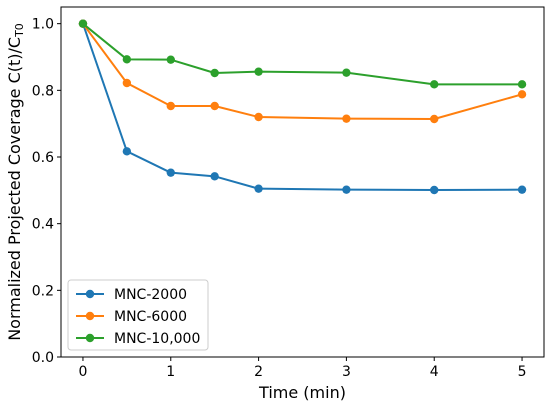 The width and height of the screenshot is (550, 406). I want to click on legend-entry: MNC-6000, so click(131, 317).